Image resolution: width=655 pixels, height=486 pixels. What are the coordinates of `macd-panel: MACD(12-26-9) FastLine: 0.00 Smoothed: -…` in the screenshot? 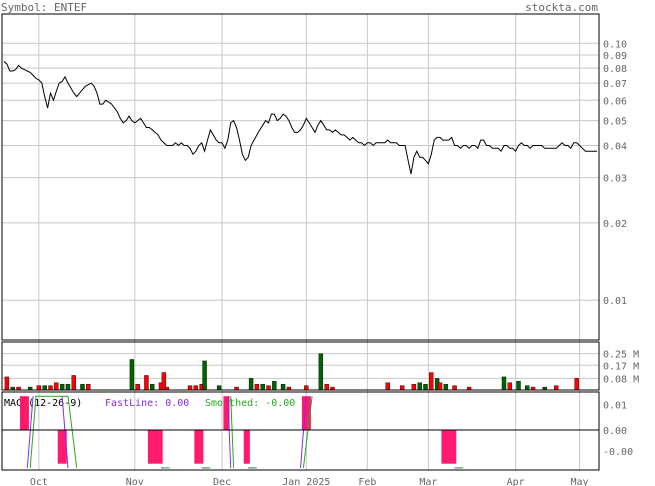 It's located at (300, 432).